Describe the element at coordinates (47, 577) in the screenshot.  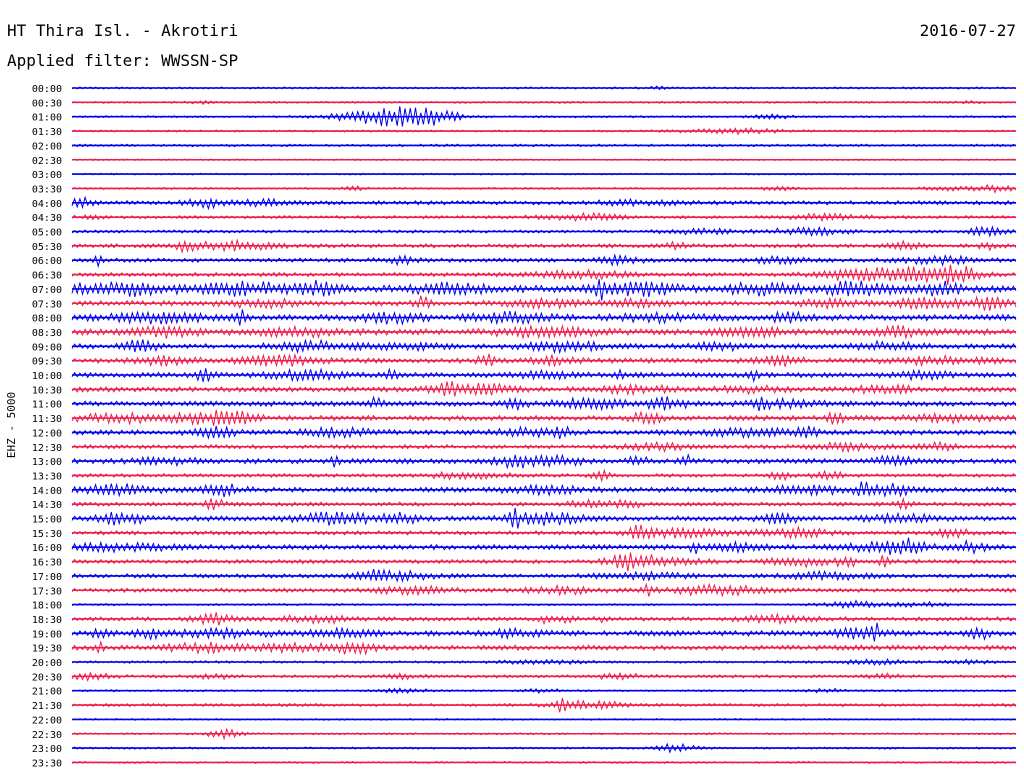
I see `time-label: 17:00` at that location.